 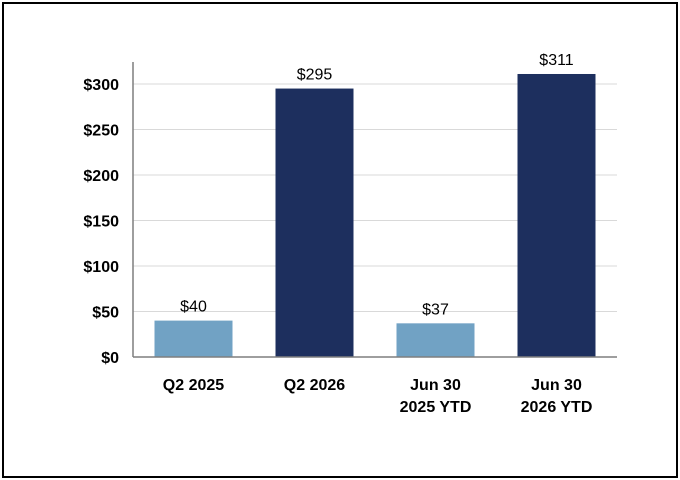 I want to click on x-tick-label: Q2 2026, so click(x=314, y=385).